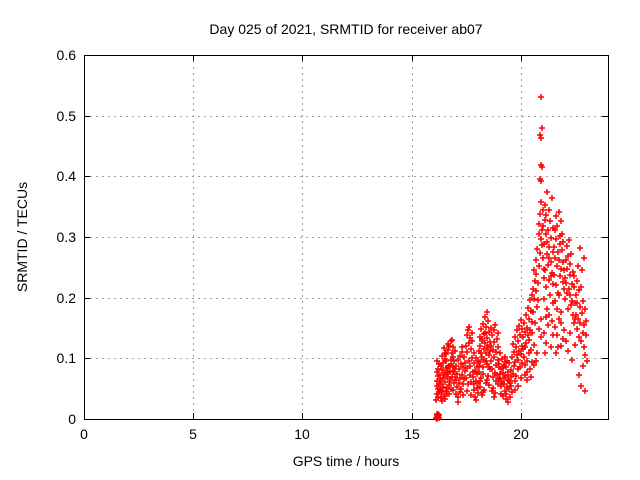 This screenshot has width=640, height=480. I want to click on y-tick-label: 0.3, so click(66, 237).